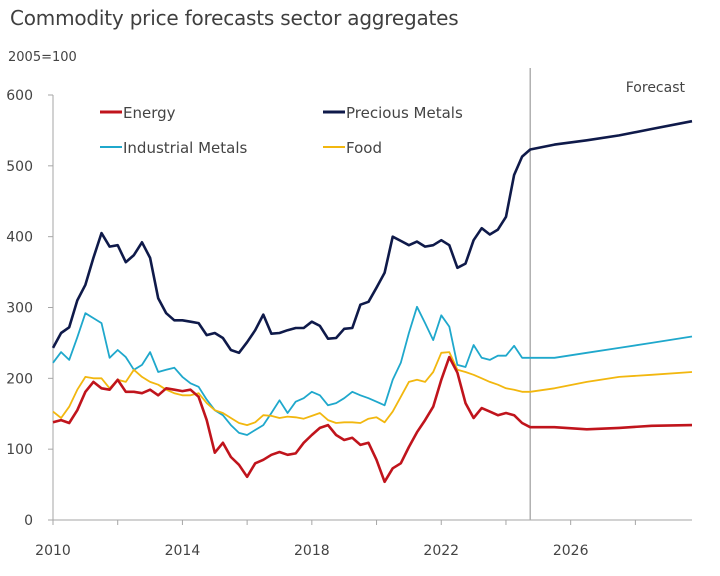 The height and width of the screenshot is (576, 720). I want to click on x-tick-label: 2022, so click(441, 551).